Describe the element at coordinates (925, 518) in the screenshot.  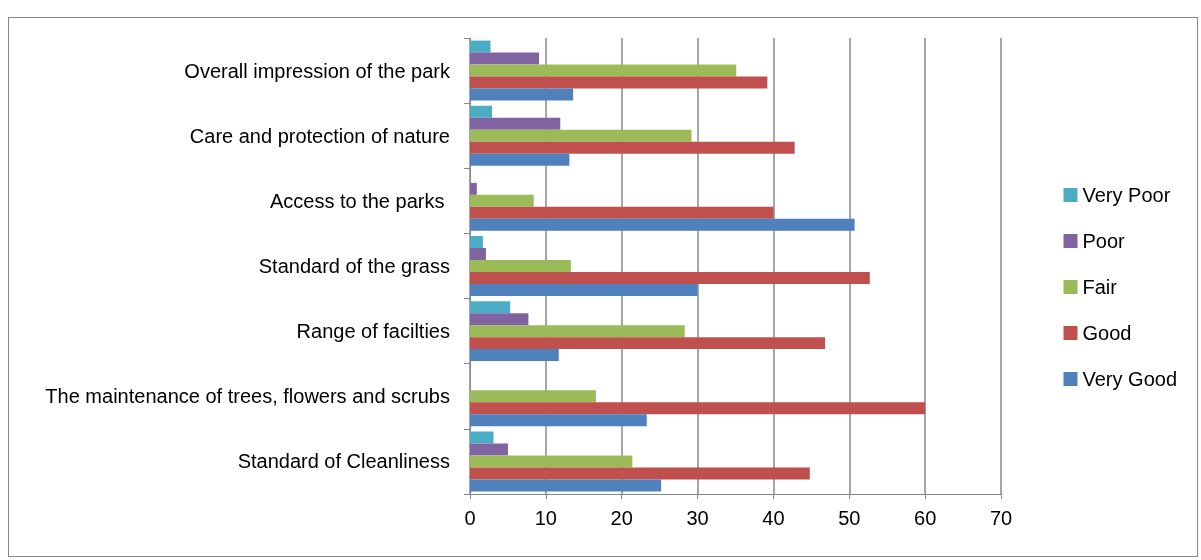
I see `x-tick-label: 60` at that location.